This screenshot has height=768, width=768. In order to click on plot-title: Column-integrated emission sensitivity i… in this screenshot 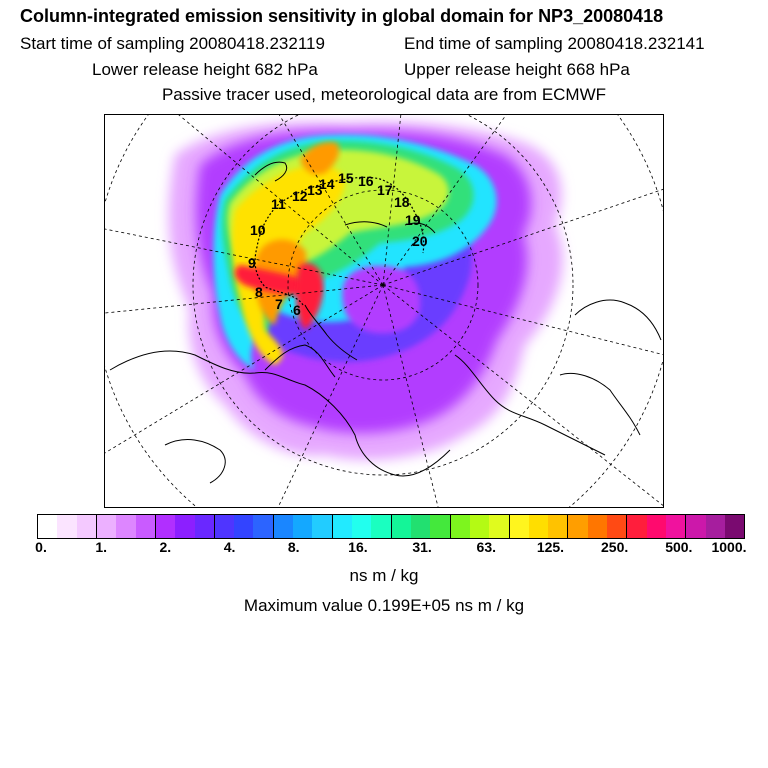, I will do `click(342, 16)`.